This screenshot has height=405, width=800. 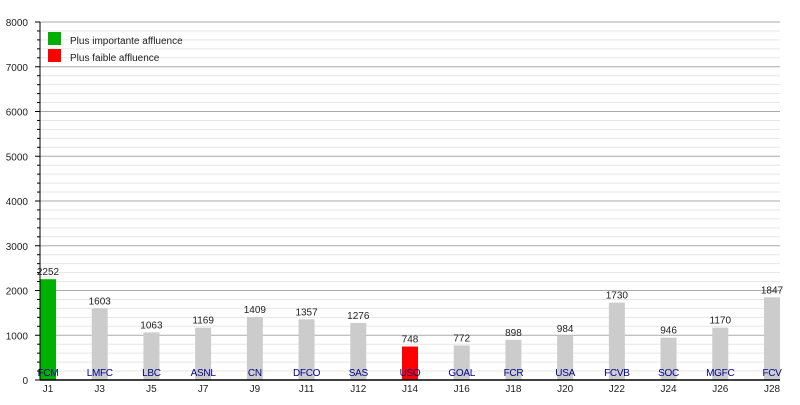 I want to click on team-label: FCVB, so click(x=617, y=373).